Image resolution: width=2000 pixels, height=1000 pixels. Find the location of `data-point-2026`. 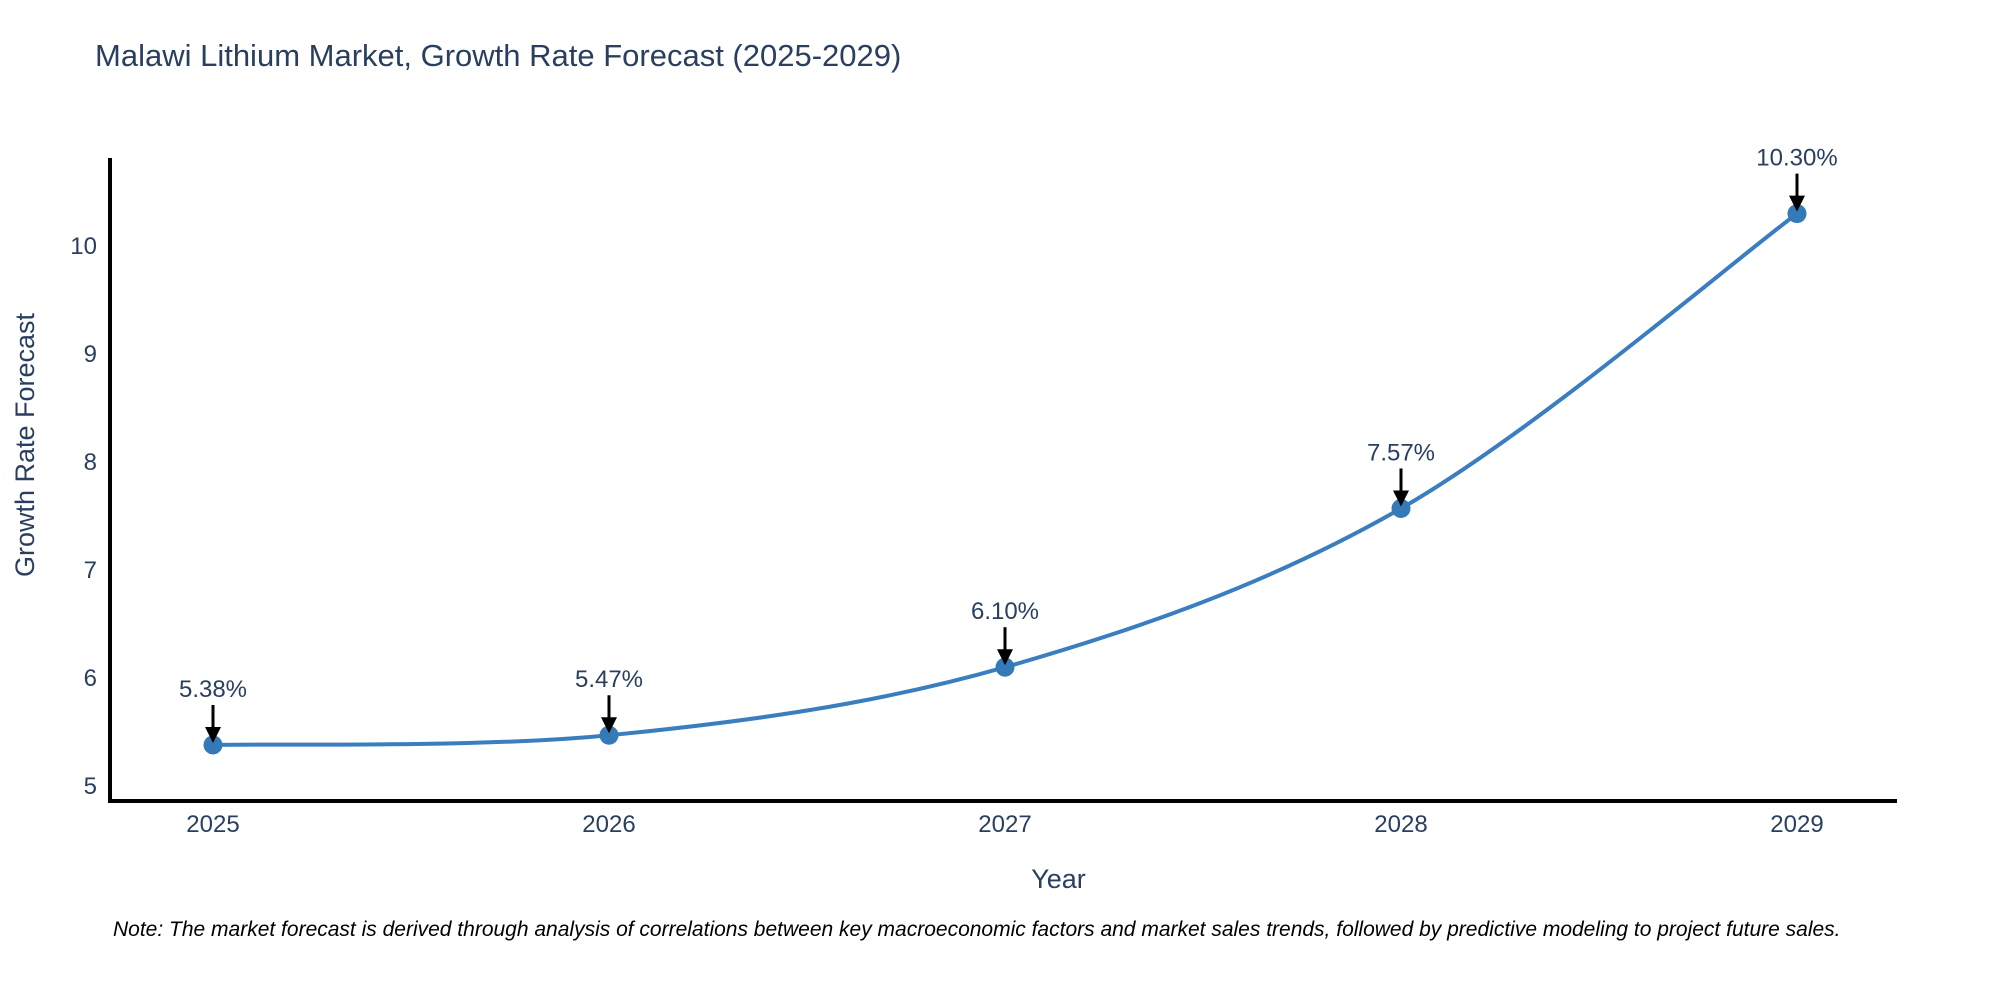

data-point-2026 is located at coordinates (609, 735).